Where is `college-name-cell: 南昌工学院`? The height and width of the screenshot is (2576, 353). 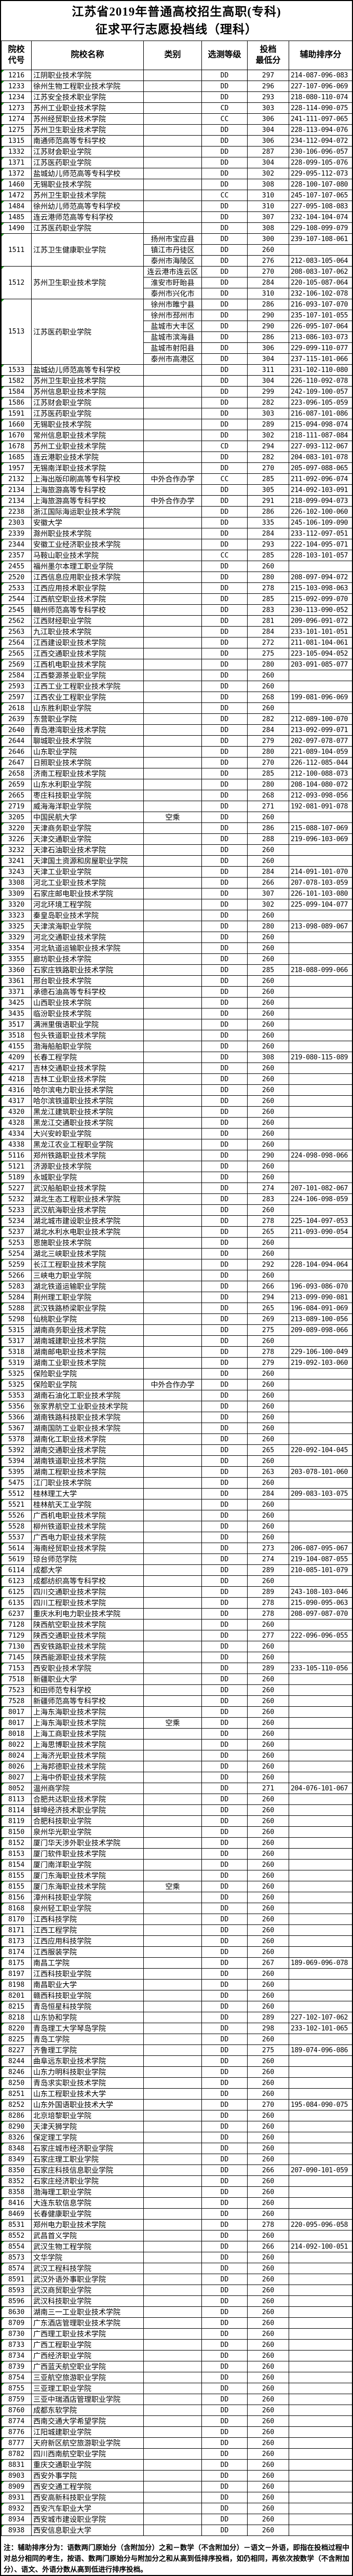 college-name-cell: 南昌工学院 is located at coordinates (88, 1963).